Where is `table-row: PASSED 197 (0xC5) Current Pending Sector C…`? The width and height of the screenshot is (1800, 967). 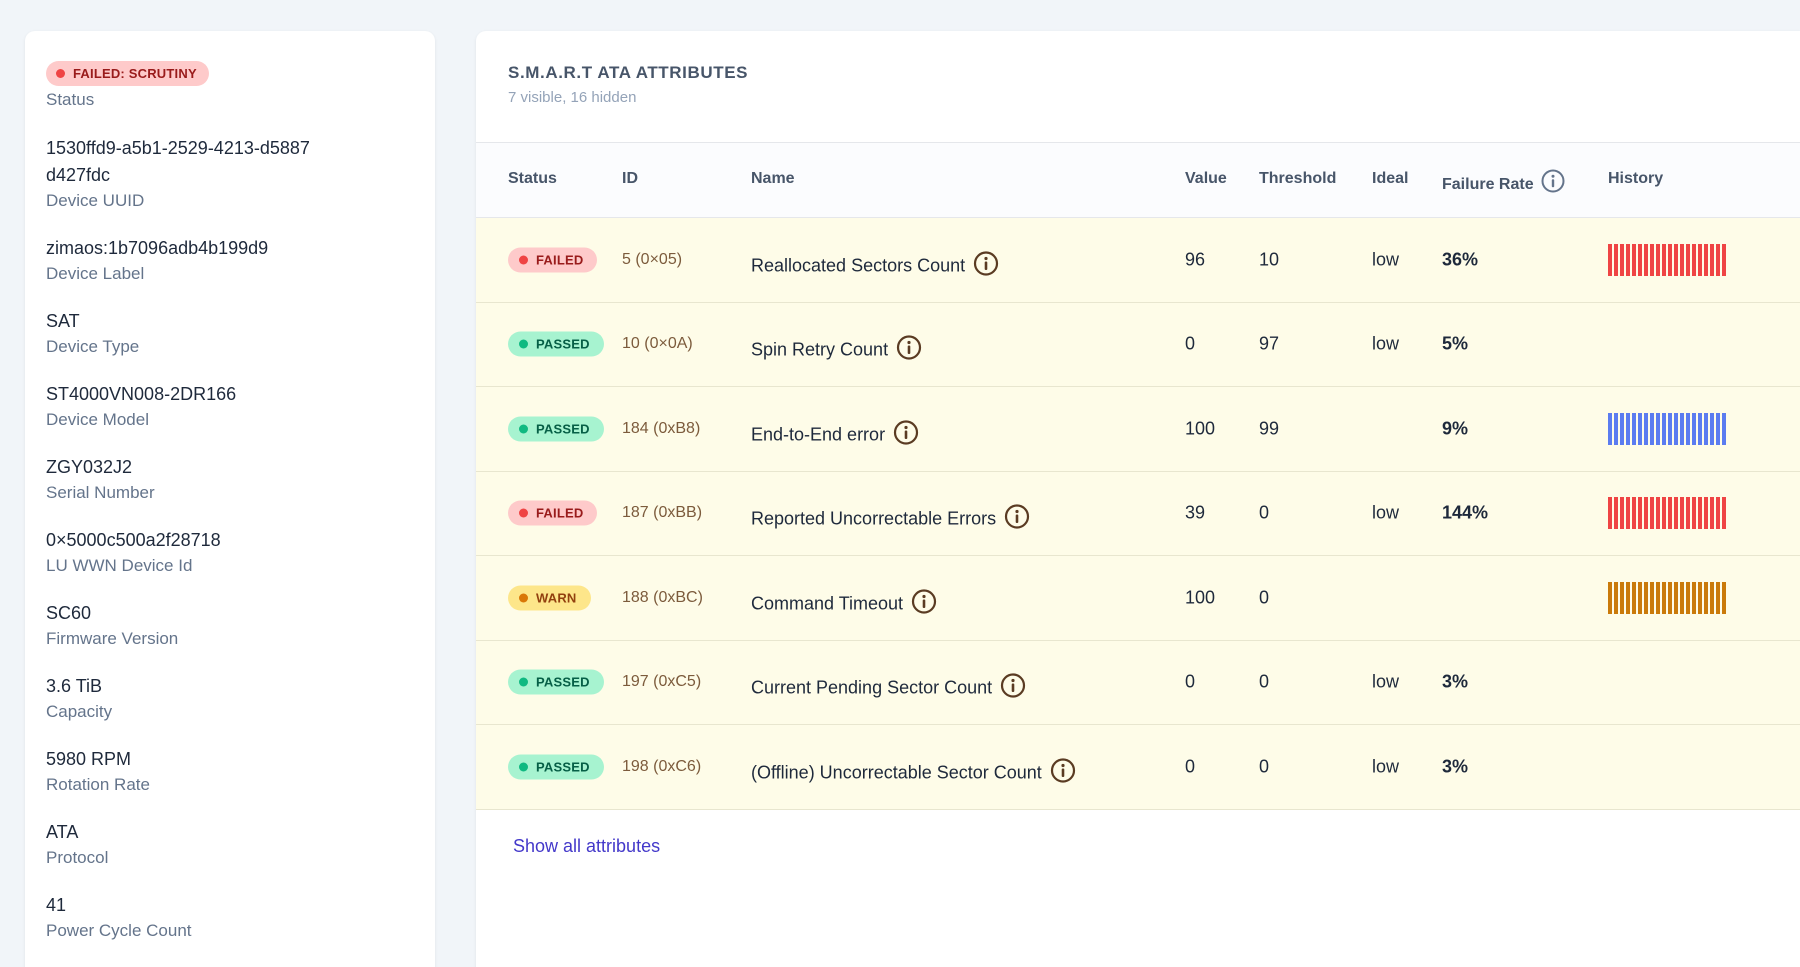 table-row: PASSED 197 (0xC5) Current Pending Sector C… is located at coordinates (1138, 682).